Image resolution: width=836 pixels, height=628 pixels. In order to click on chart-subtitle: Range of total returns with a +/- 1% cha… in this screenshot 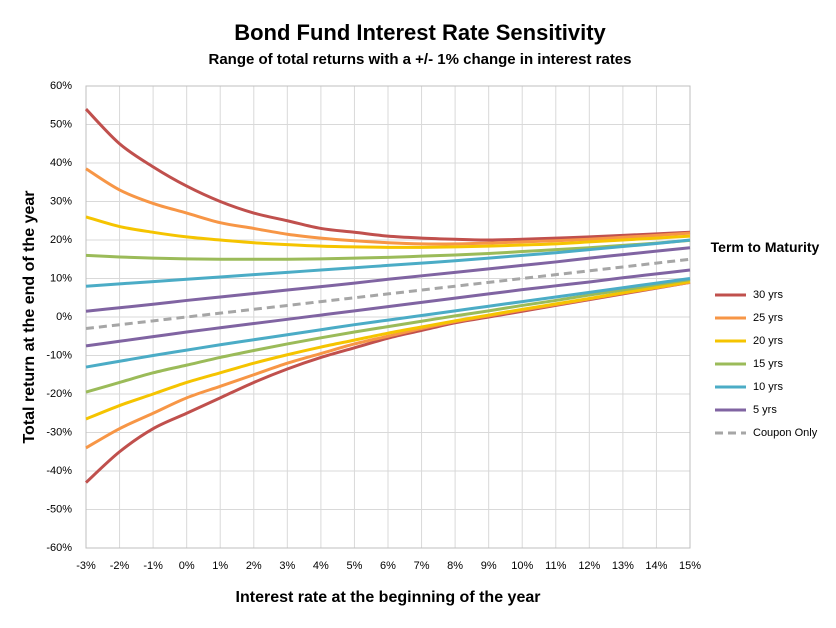, I will do `click(419, 59)`.